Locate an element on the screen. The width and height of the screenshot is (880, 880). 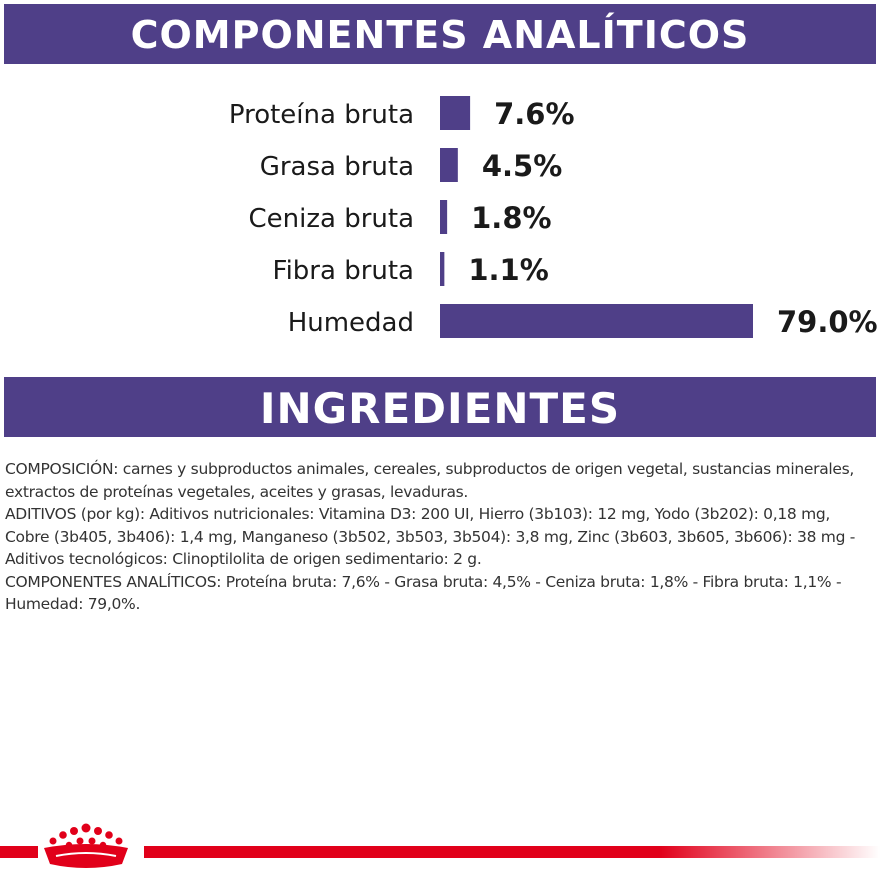
bar-value-label: 4.5% is located at coordinates (522, 166).